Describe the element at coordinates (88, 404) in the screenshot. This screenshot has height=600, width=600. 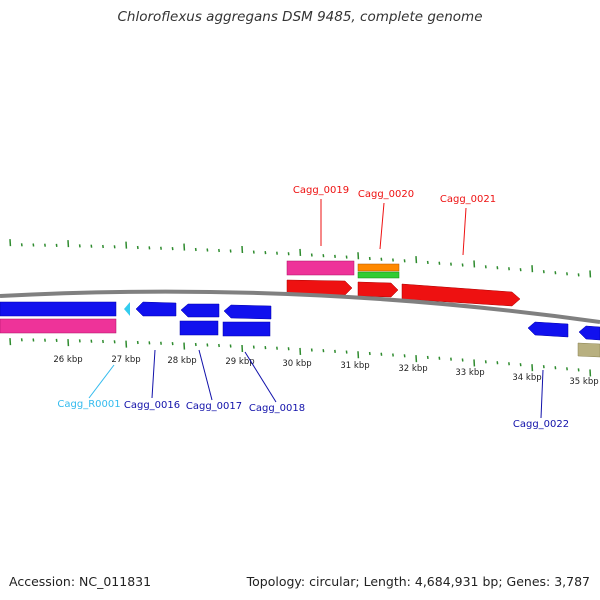
I see `gene-label-cagg_r0001: Cagg_R0001` at that location.